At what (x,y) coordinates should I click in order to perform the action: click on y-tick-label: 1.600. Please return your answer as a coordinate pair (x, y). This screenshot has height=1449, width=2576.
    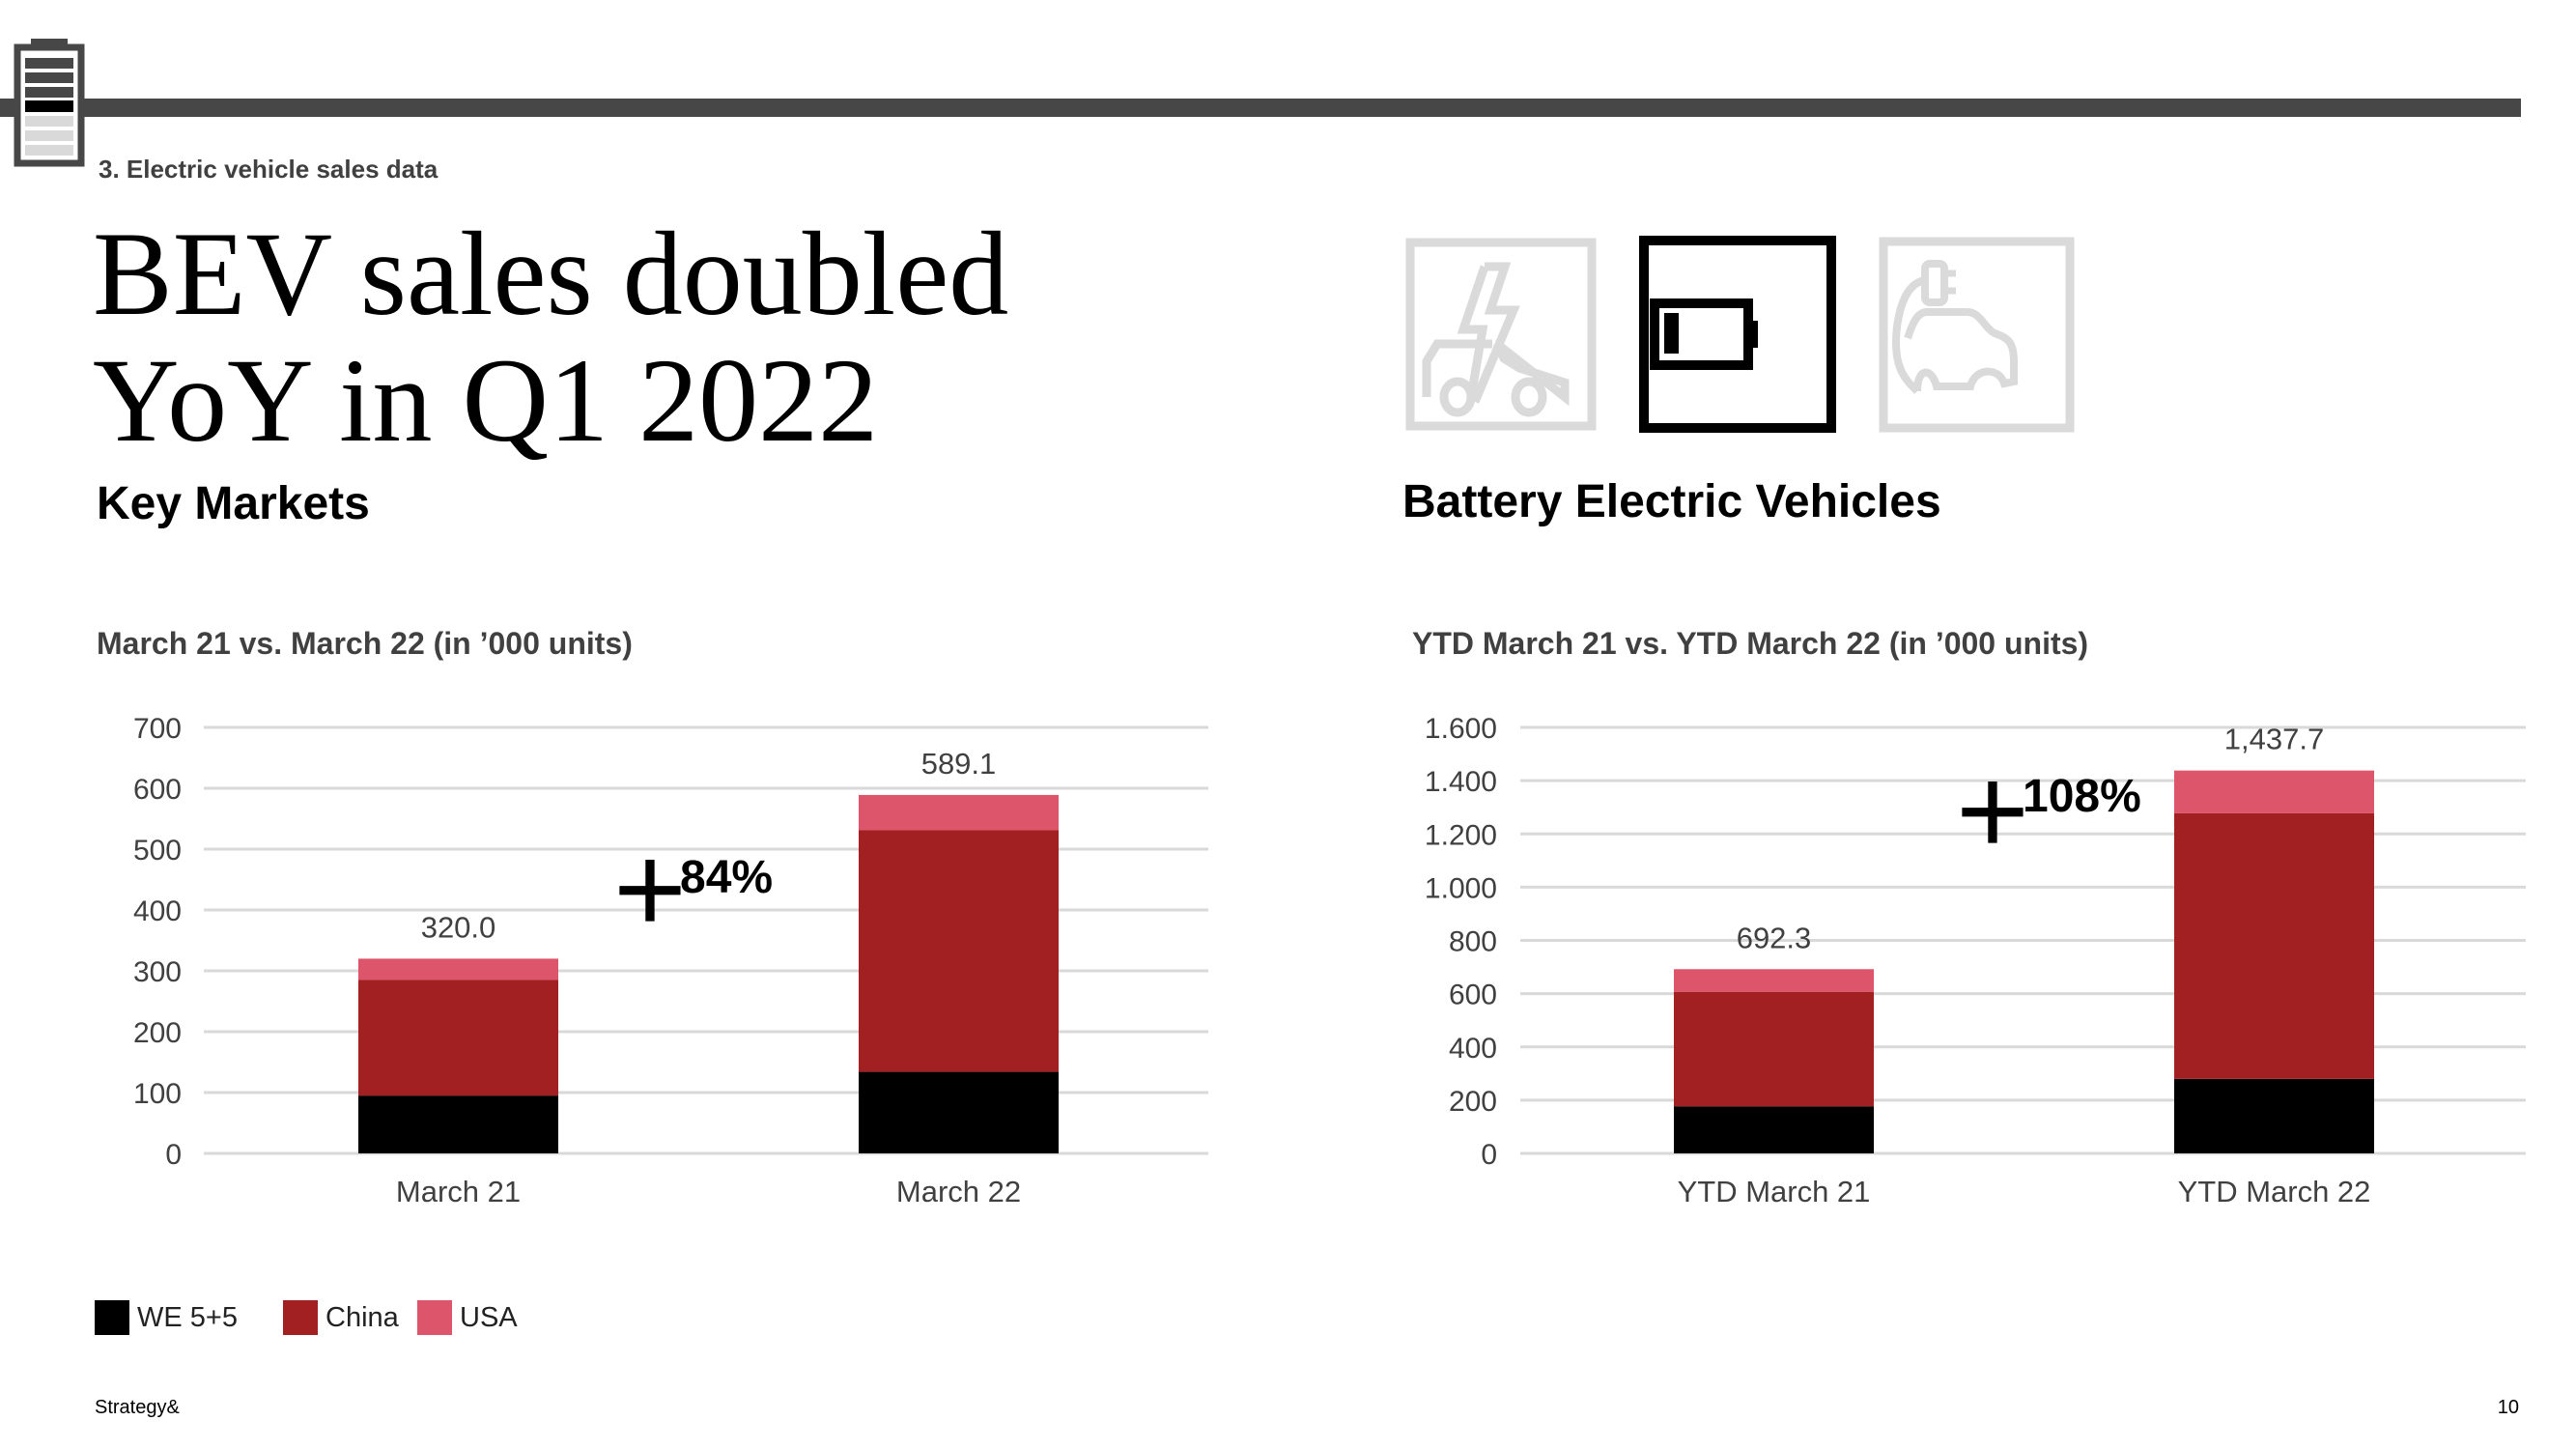
    Looking at the image, I should click on (1461, 729).